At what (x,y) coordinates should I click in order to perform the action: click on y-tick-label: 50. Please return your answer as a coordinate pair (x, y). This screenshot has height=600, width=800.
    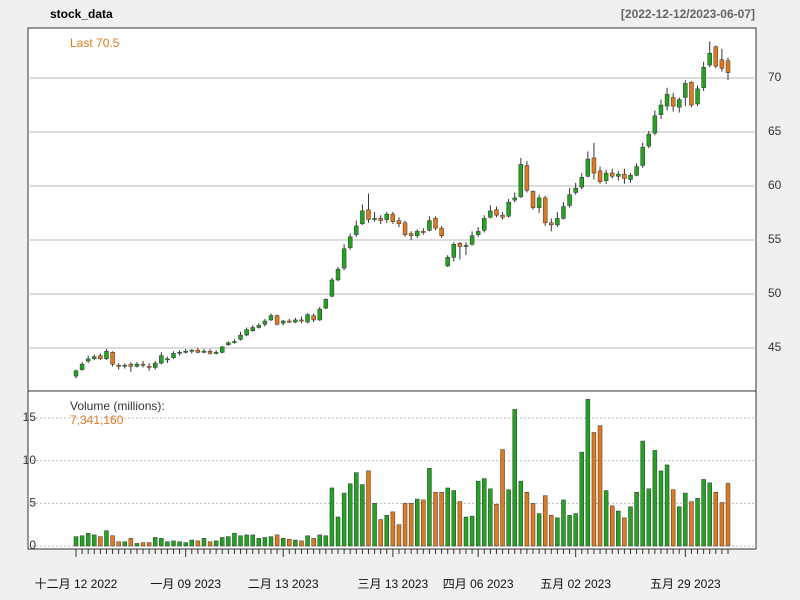
    Looking at the image, I should click on (775, 293).